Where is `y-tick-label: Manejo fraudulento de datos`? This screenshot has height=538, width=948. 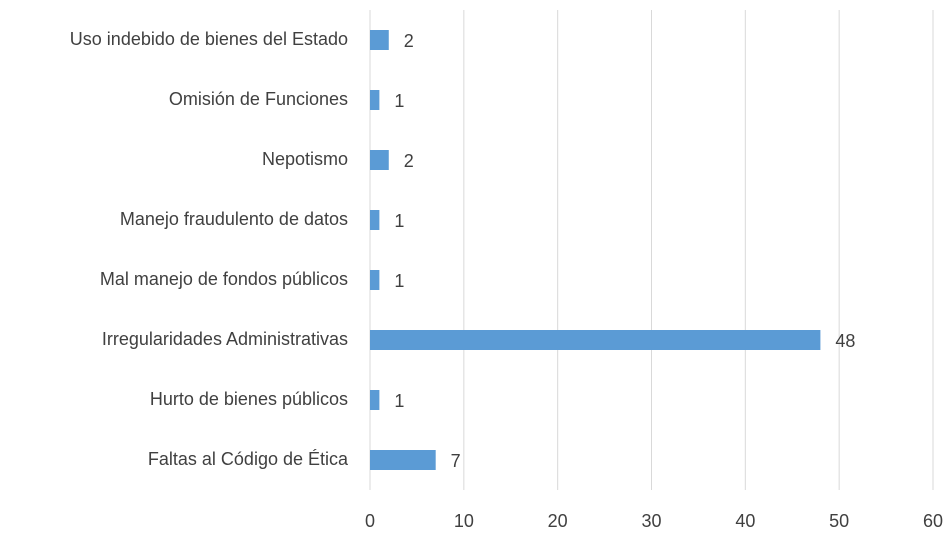
y-tick-label: Manejo fraudulento de datos is located at coordinates (234, 219).